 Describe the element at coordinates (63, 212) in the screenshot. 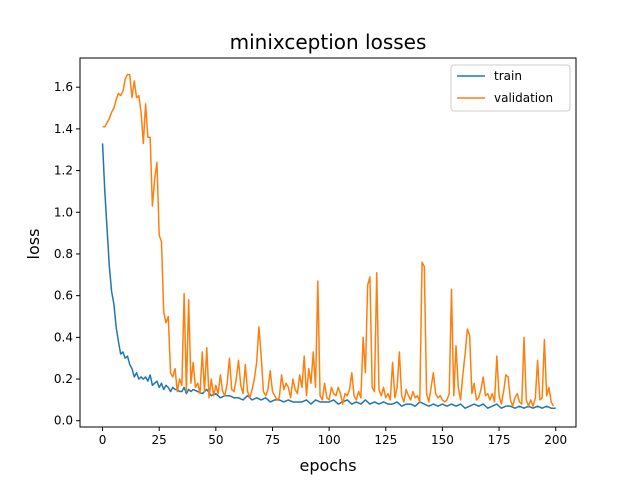

I see `y-tick-label: 1.0` at that location.